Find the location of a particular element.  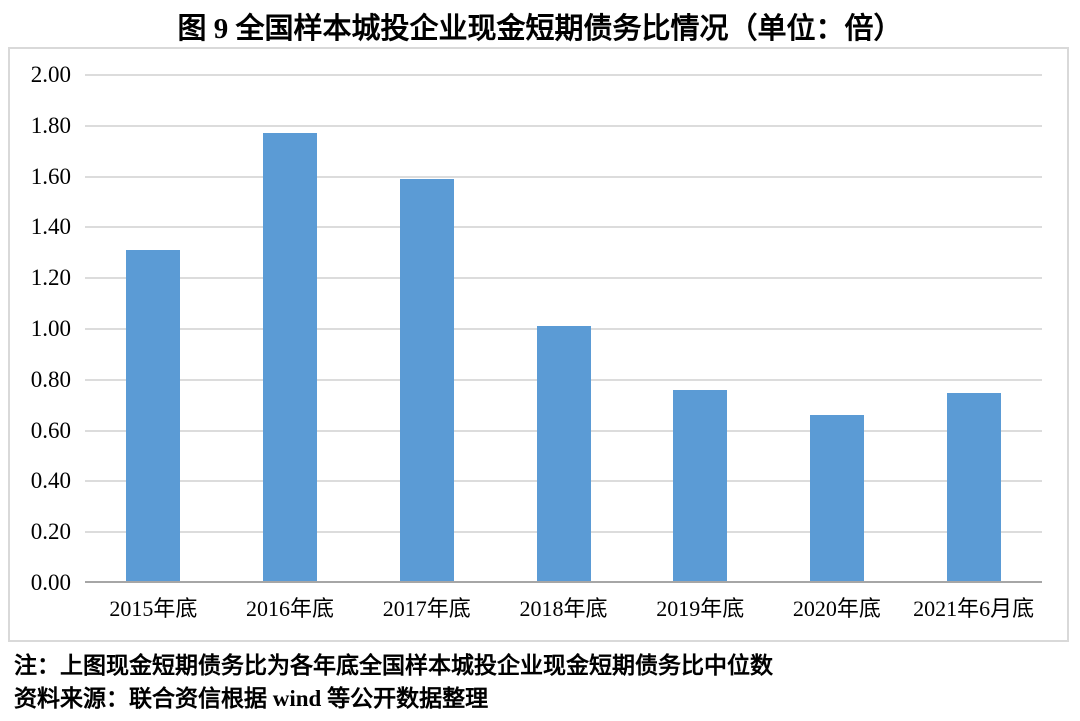

chart-note: 注：上图现金短期债务比为各年底全国样本城投企业现金短期债务比中位数 is located at coordinates (393, 665).